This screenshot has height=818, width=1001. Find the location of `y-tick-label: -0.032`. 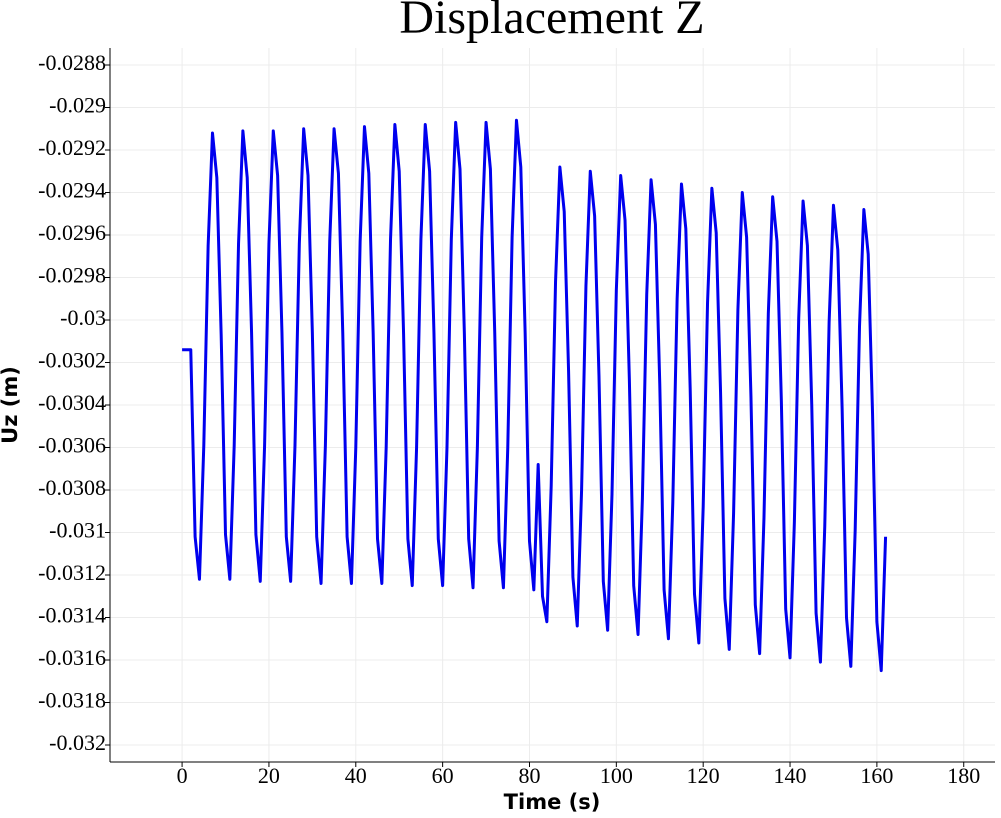

y-tick-label: -0.032 is located at coordinates (77, 742).